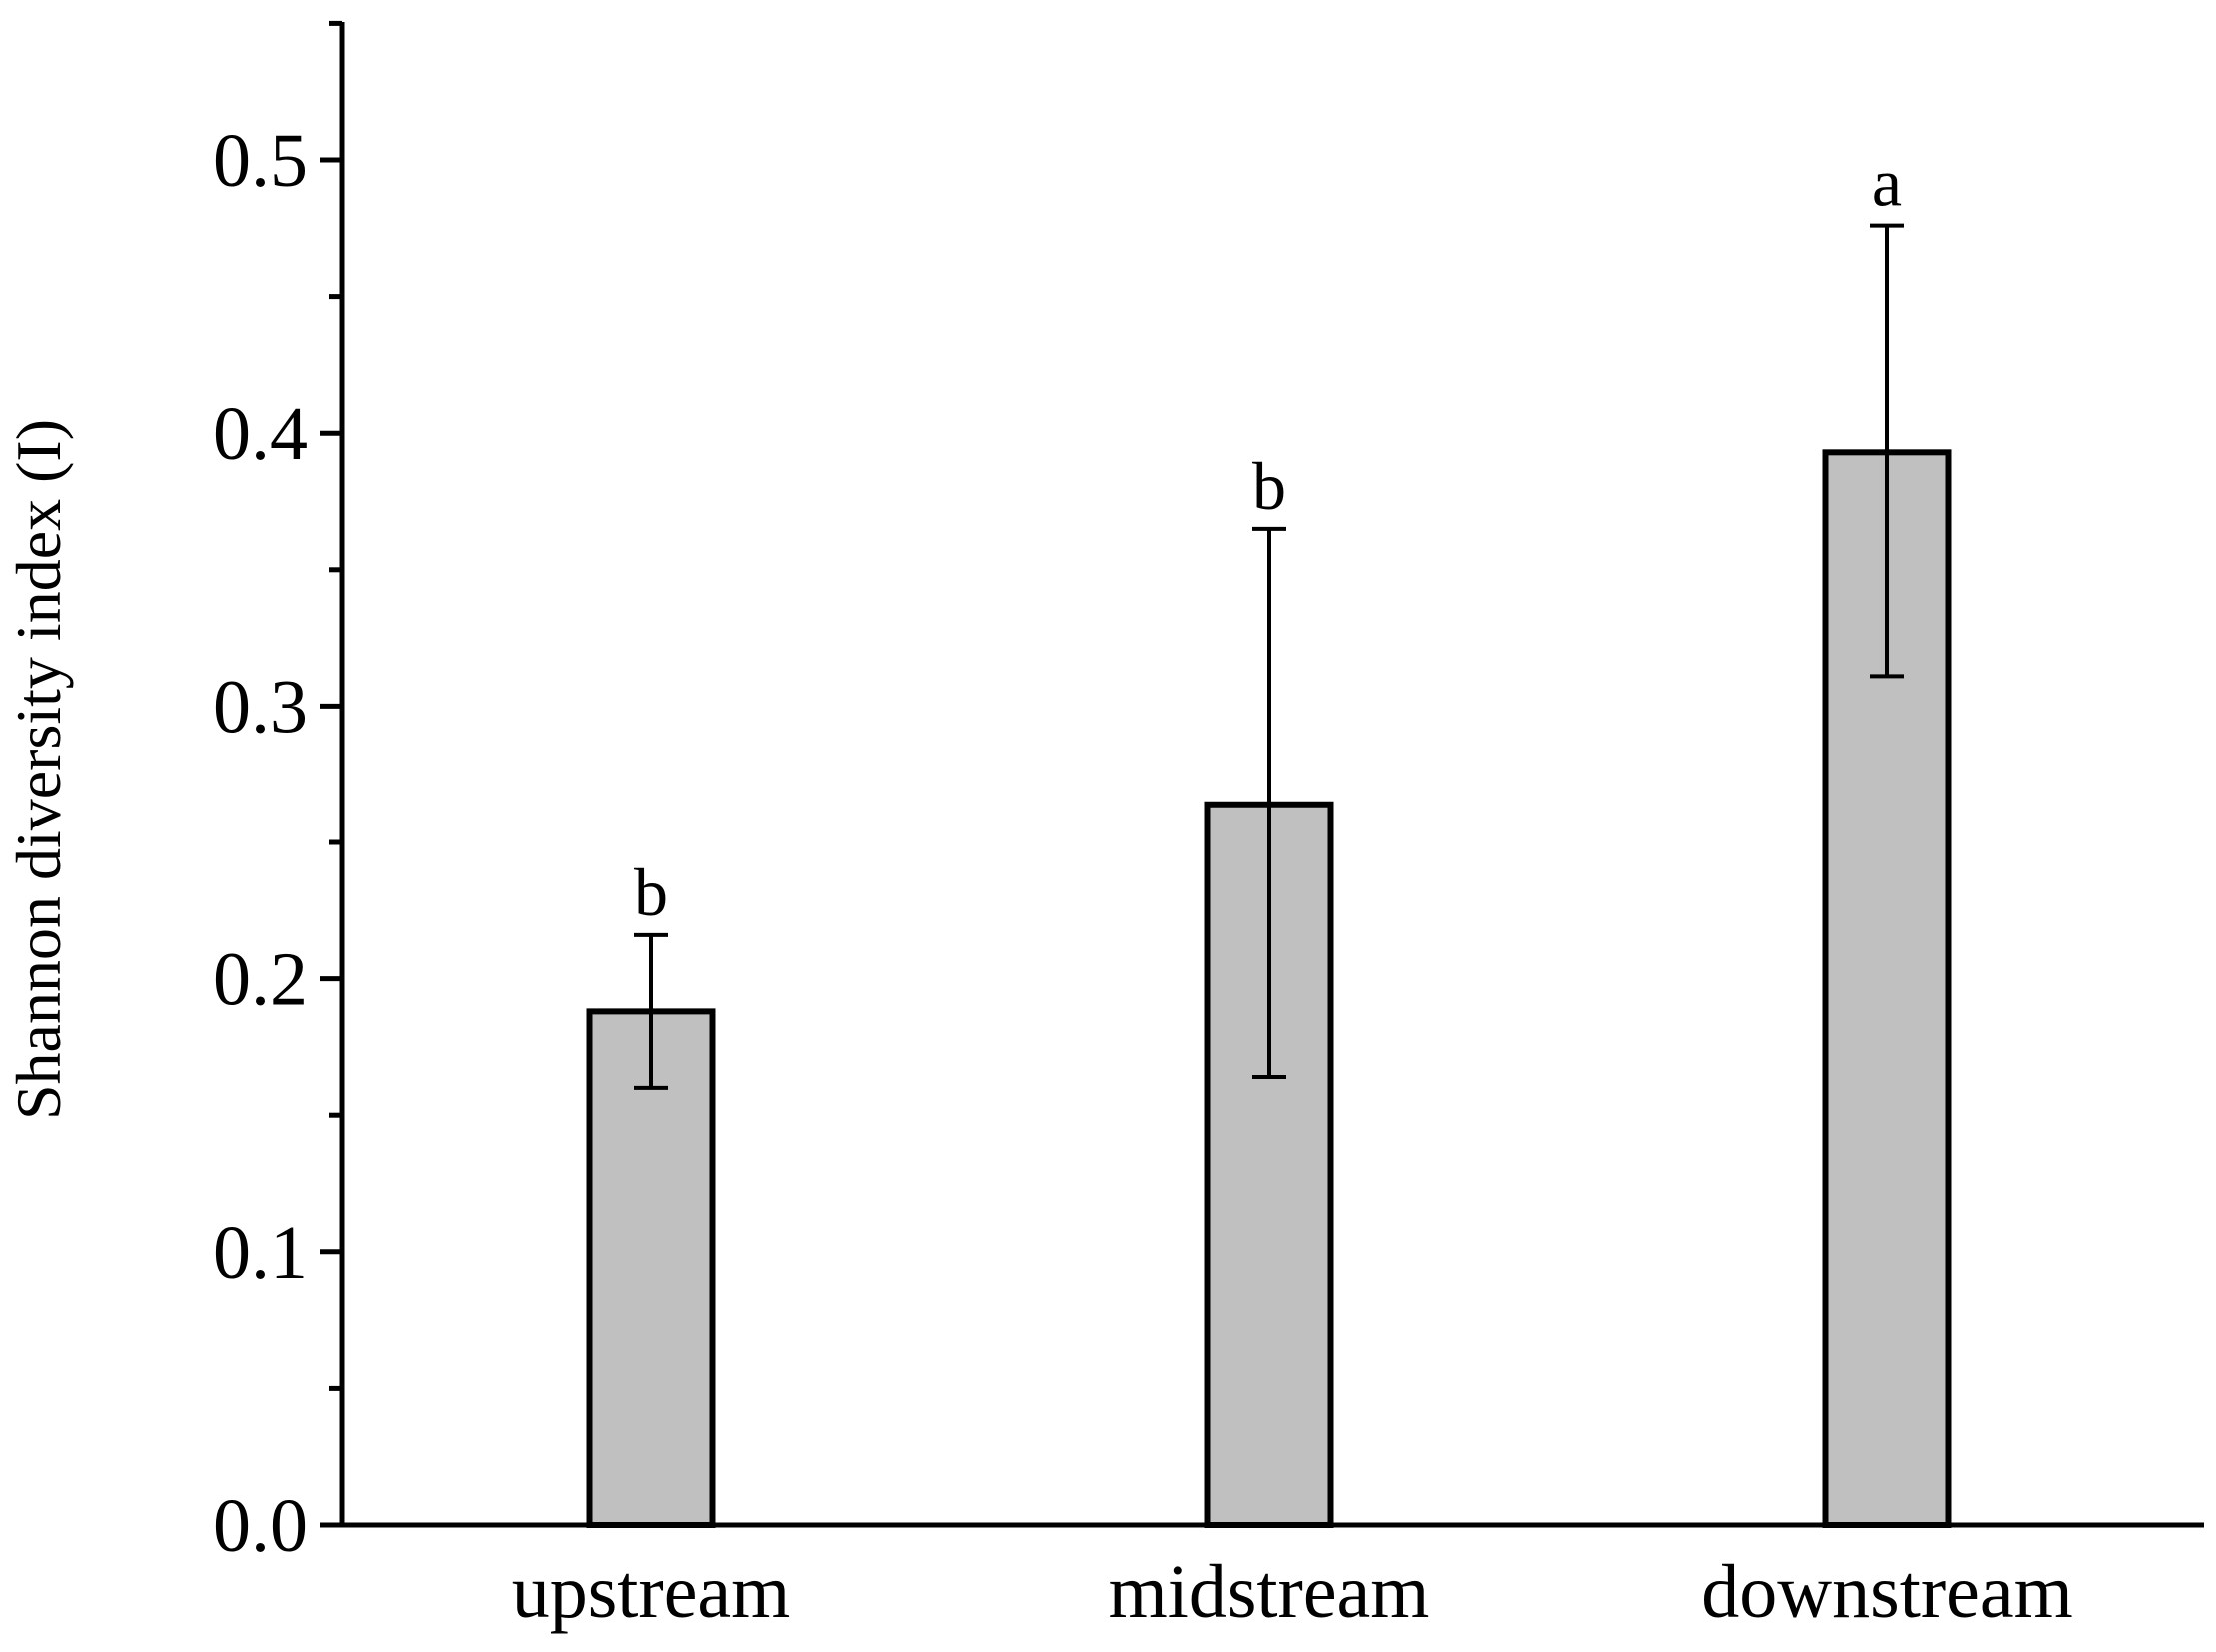 The image size is (2216, 1652). Describe the element at coordinates (1887, 183) in the screenshot. I see `significance-label: a` at that location.